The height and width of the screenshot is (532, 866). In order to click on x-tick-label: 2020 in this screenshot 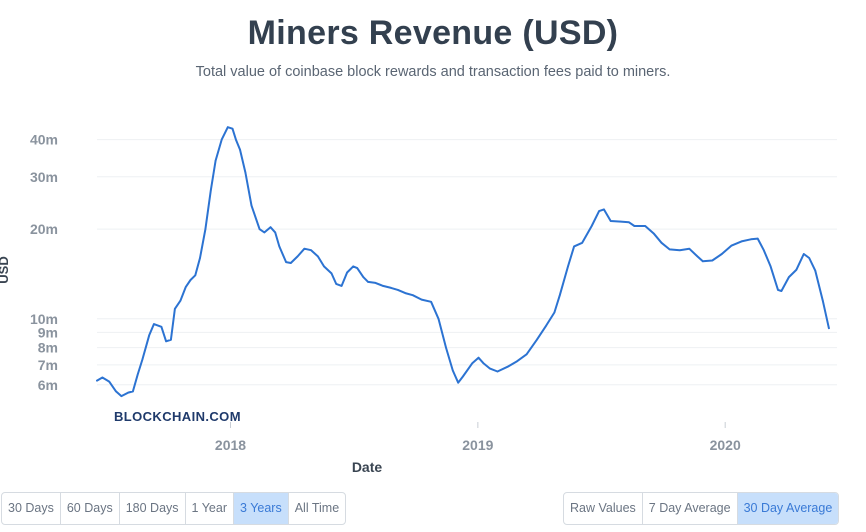, I will do `click(725, 445)`.